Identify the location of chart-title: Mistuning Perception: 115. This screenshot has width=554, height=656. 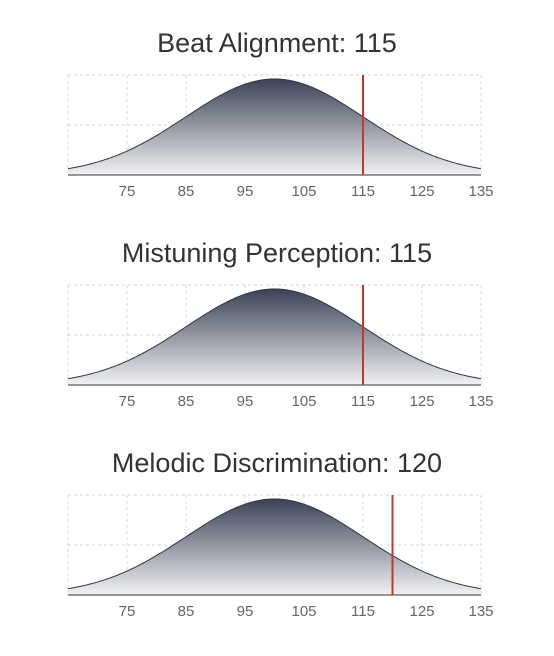
(277, 253).